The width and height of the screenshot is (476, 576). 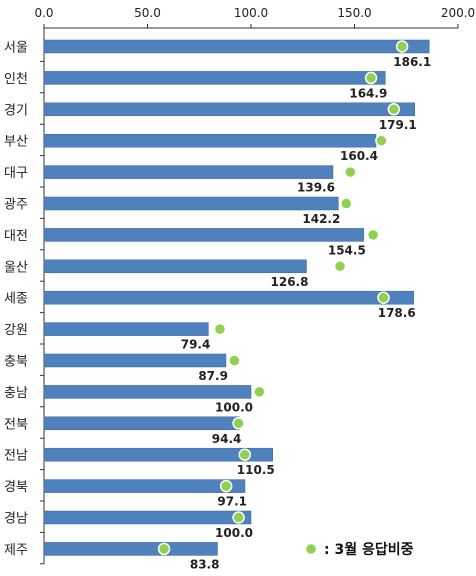 I want to click on legend-marker, so click(x=311, y=549).